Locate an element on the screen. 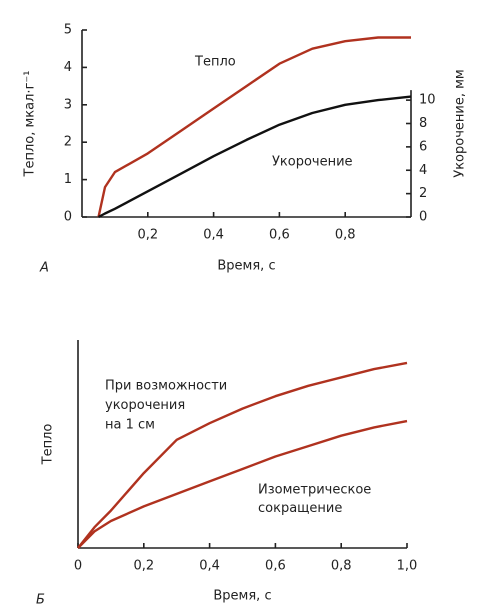 The height and width of the screenshot is (613, 496). x-tick-label: 0 is located at coordinates (78, 566).